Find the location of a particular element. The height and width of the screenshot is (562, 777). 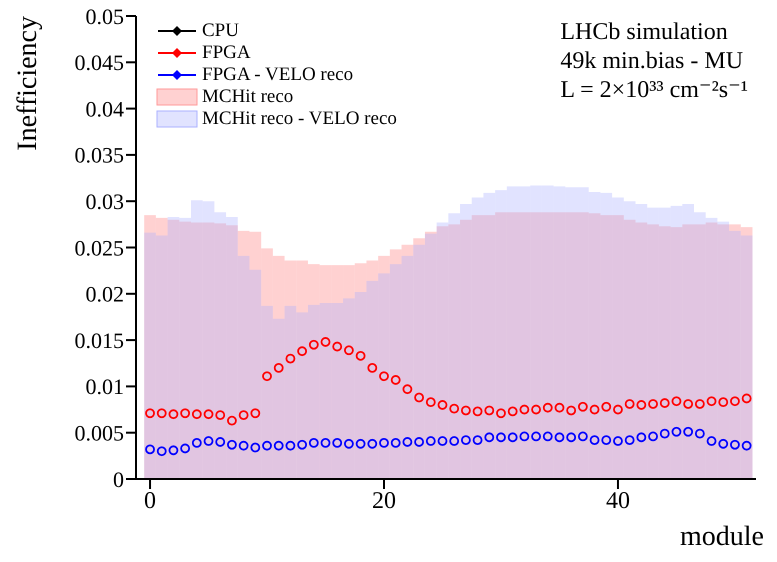

x-tick-label: 40 is located at coordinates (618, 501).